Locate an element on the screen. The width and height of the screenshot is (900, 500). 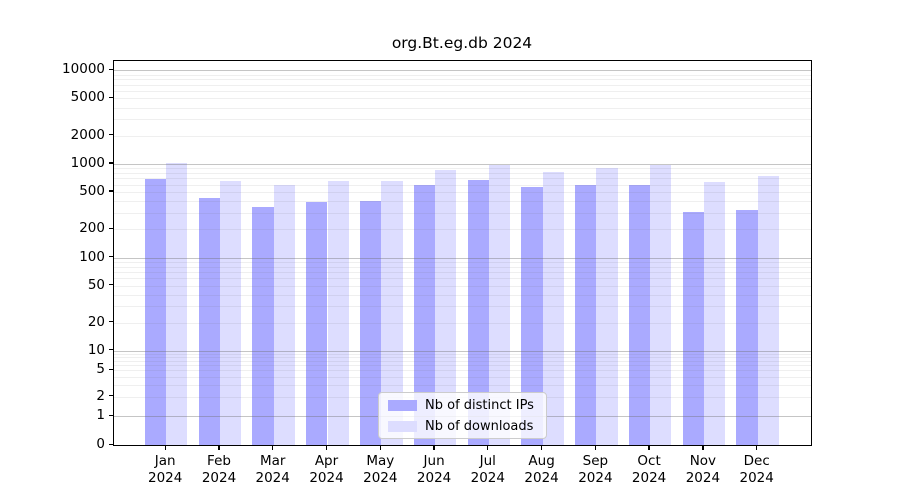
bar-downloads-oct is located at coordinates (661, 304).